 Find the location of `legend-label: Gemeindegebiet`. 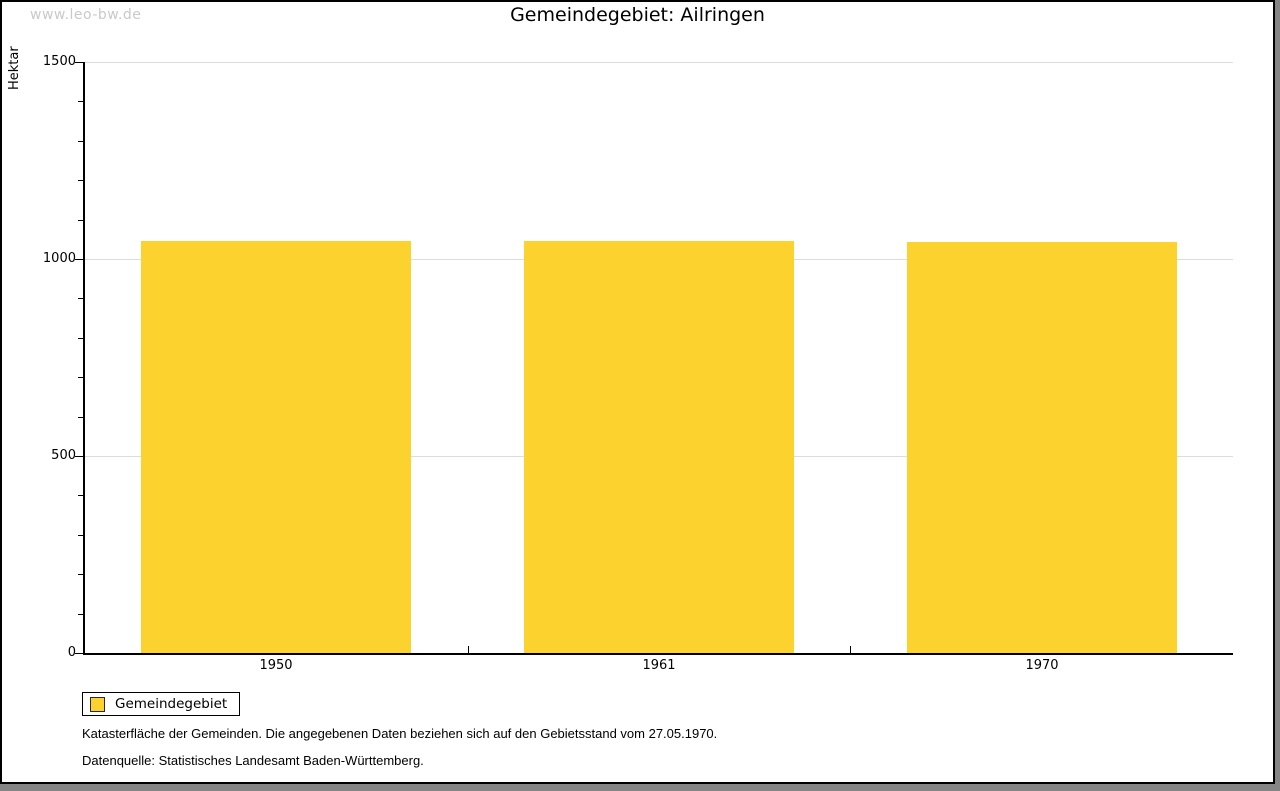

legend-label: Gemeindegebiet is located at coordinates (171, 704).